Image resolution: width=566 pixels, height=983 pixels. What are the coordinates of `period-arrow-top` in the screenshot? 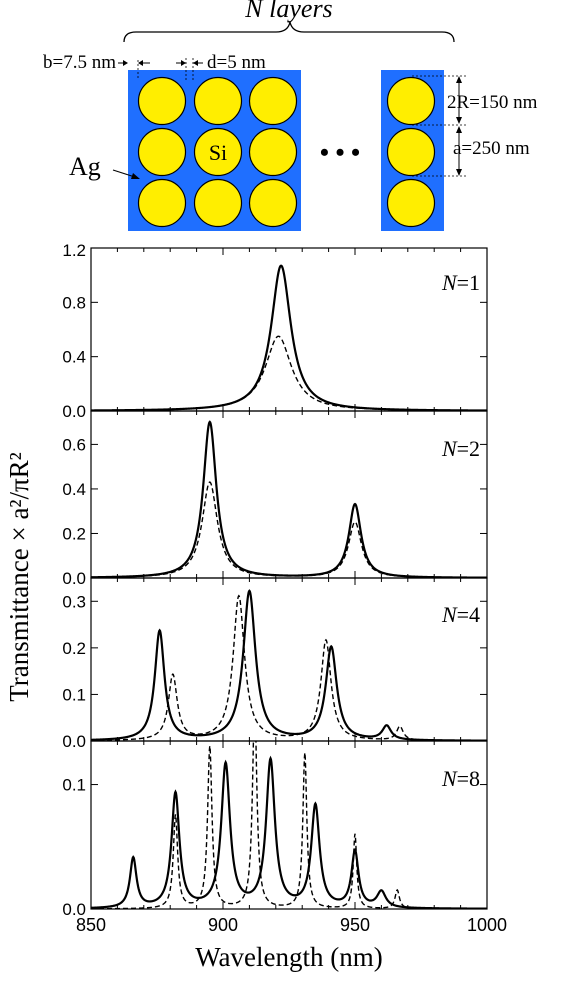 It's located at (459, 129).